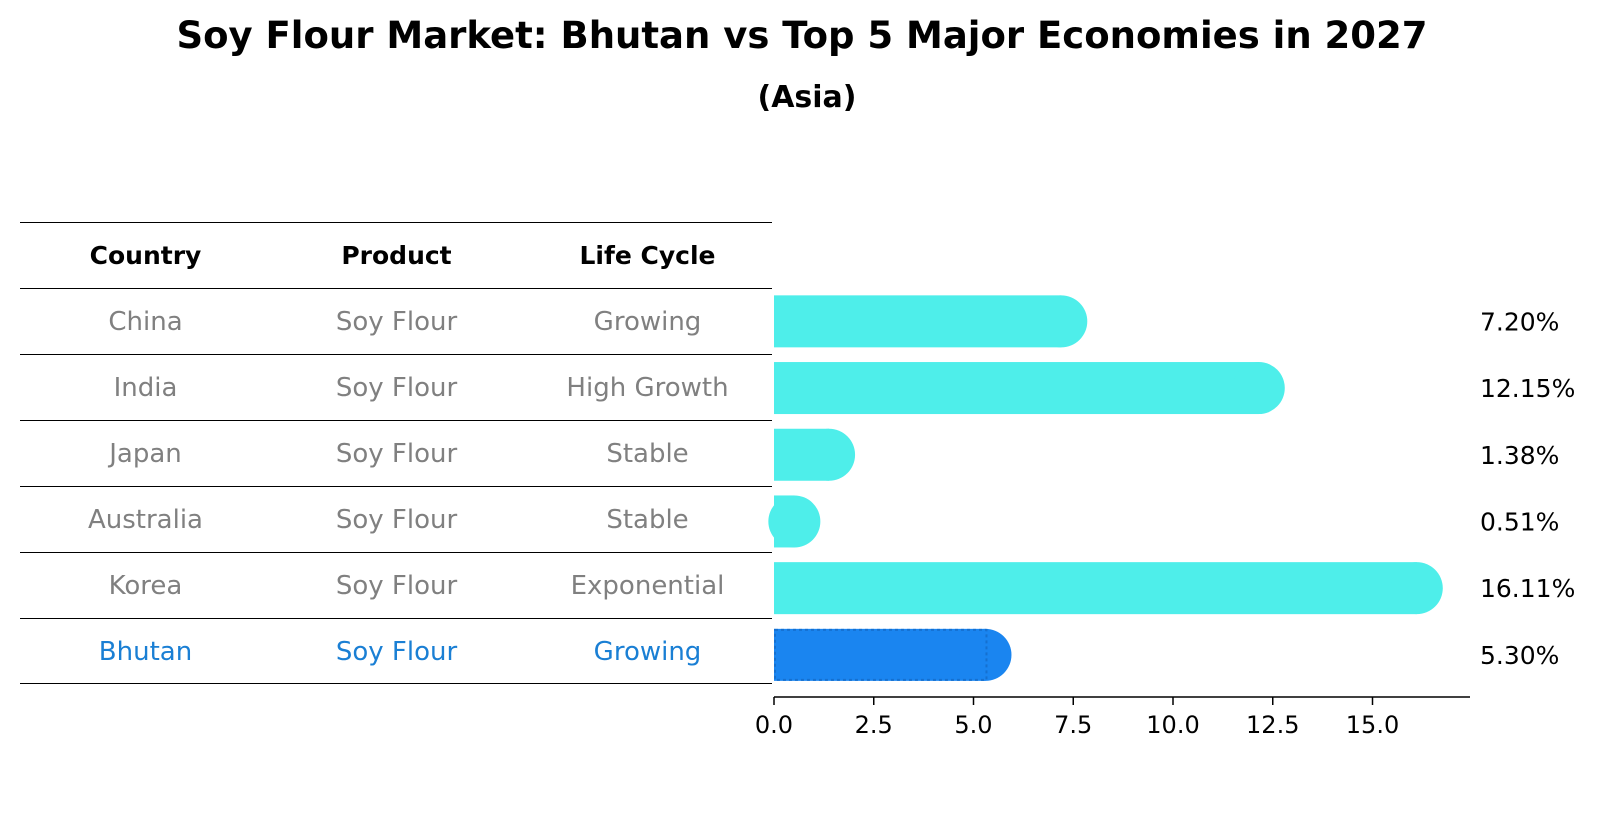 The width and height of the screenshot is (1604, 823). What do you see at coordinates (647, 255) in the screenshot?
I see `header-life-cycle: Life Cycle` at bounding box center [647, 255].